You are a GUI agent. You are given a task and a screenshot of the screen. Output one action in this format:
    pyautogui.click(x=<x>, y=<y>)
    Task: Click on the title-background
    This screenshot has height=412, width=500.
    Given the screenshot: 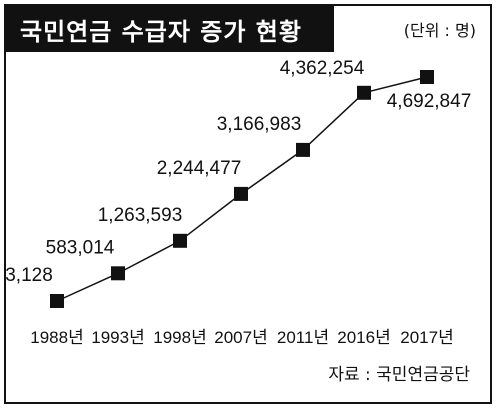 What is the action you would take?
    pyautogui.click(x=170, y=29)
    